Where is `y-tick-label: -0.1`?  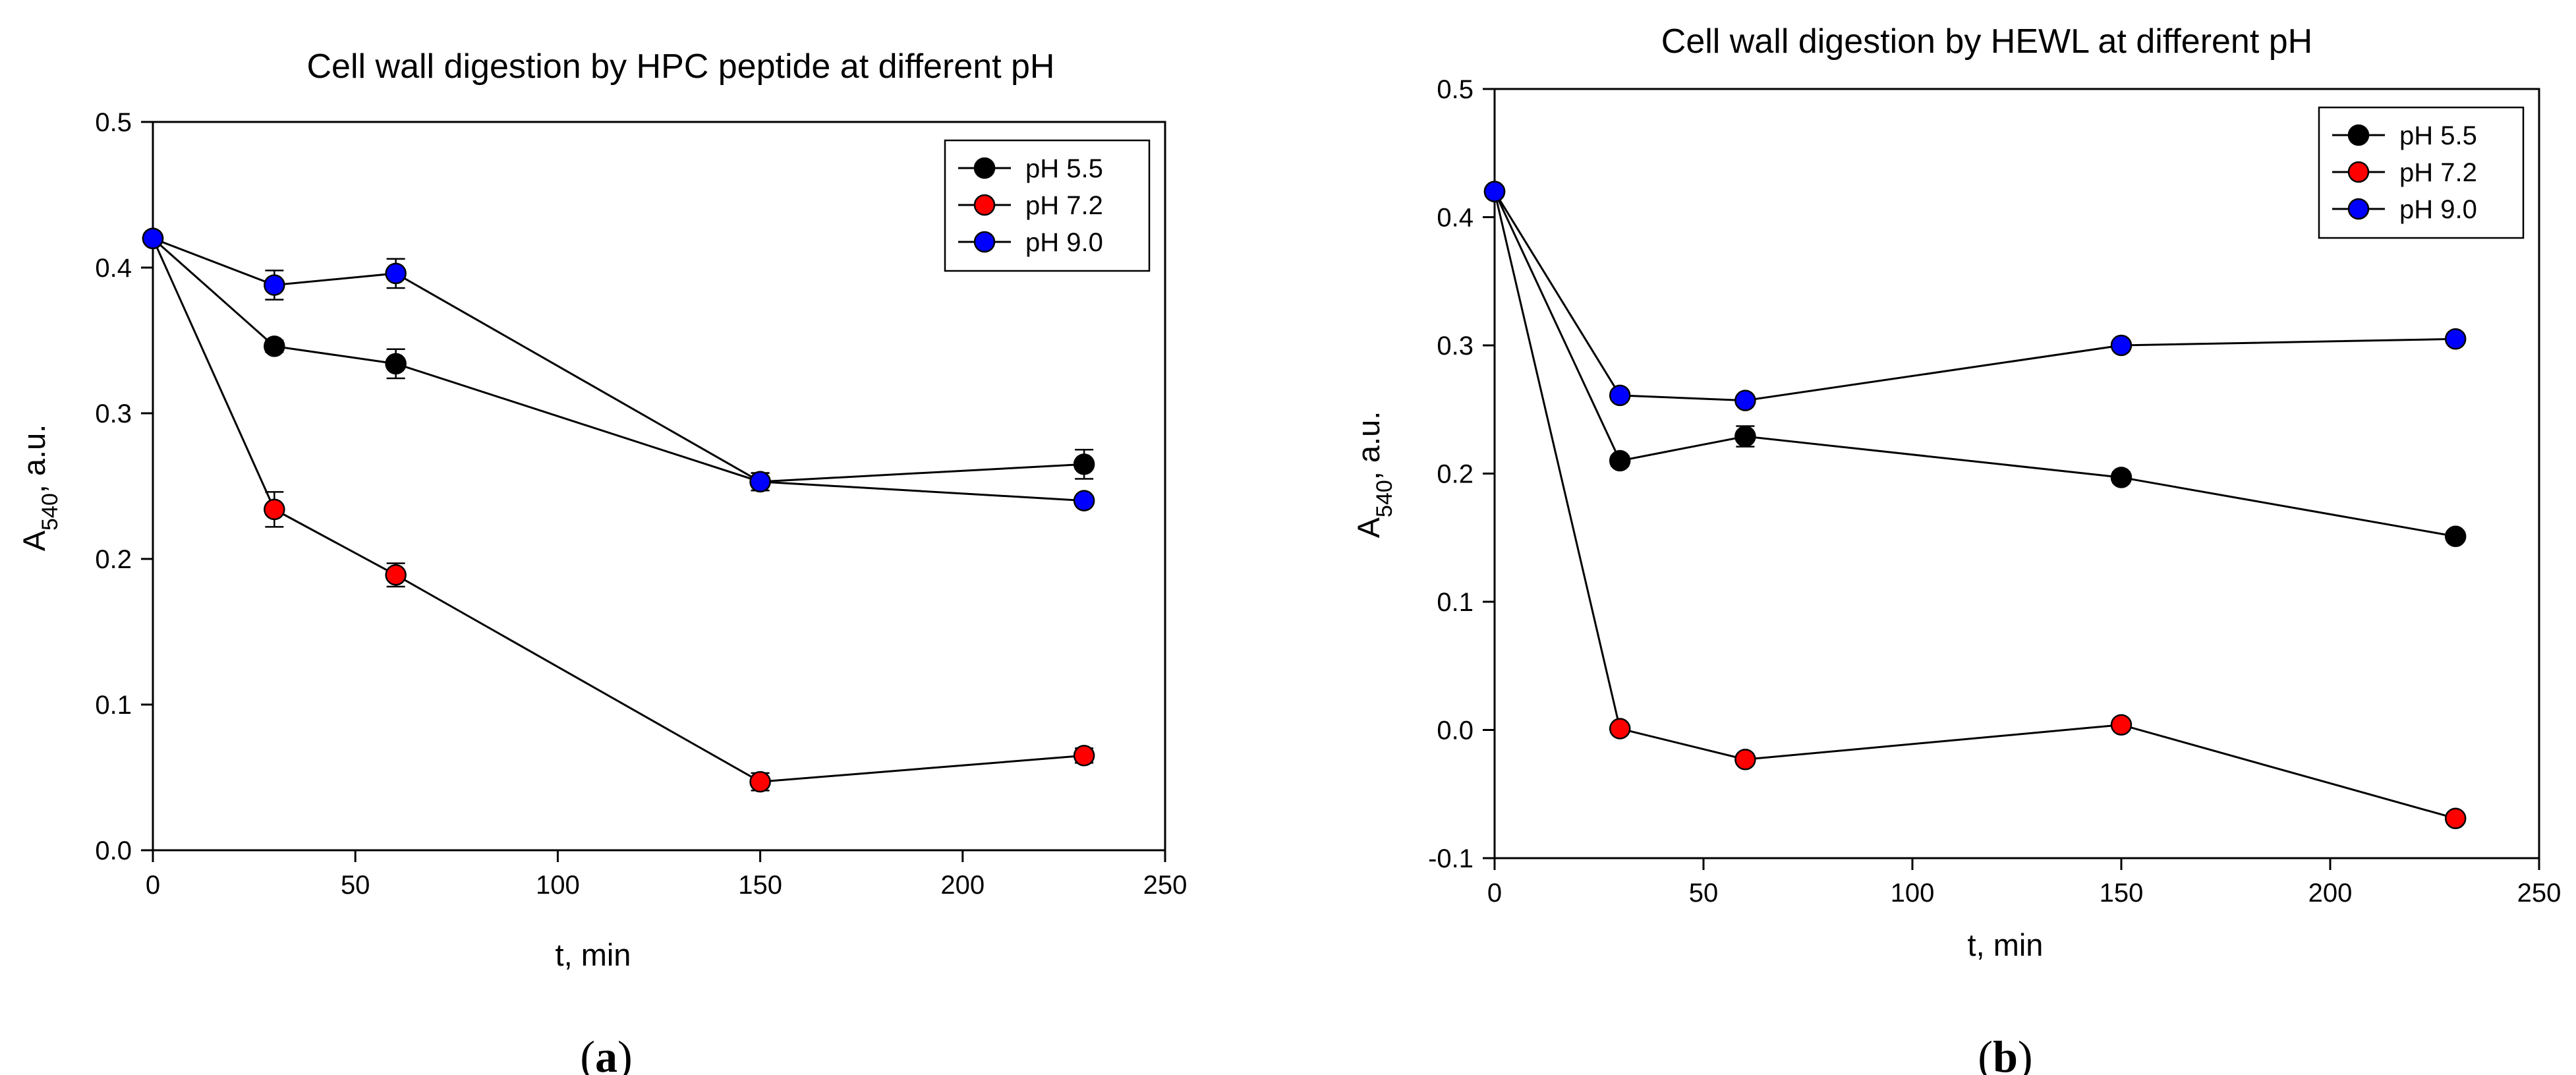
y-tick-label: -0.1 is located at coordinates (1451, 858).